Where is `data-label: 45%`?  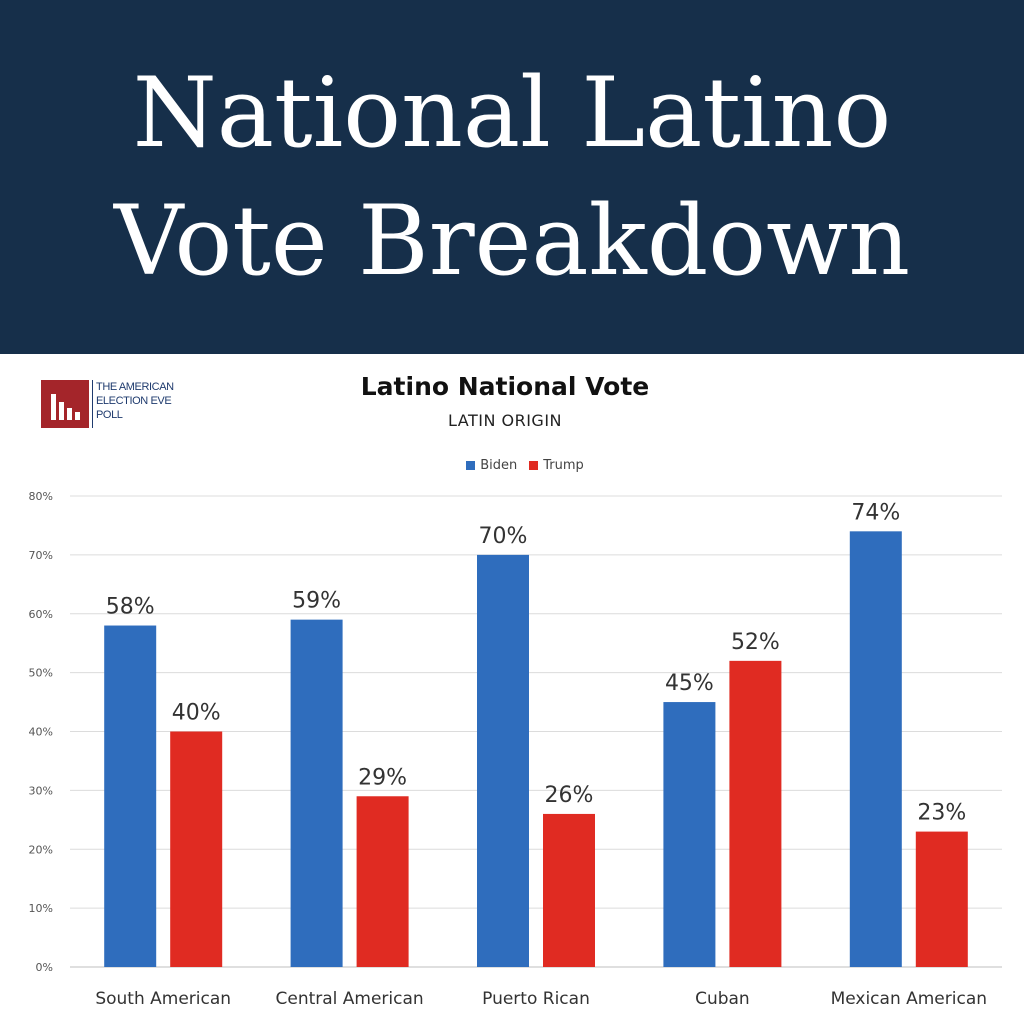
data-label: 45% is located at coordinates (689, 683).